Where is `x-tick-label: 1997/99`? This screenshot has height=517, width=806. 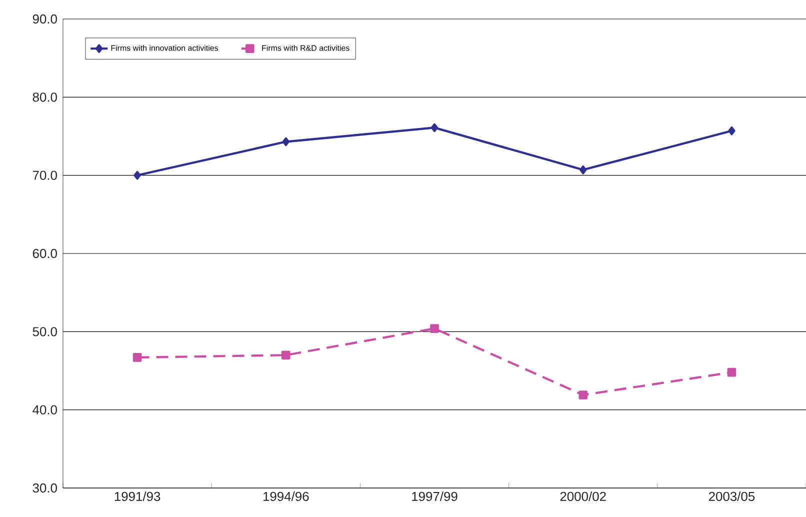
x-tick-label: 1997/99 is located at coordinates (435, 497).